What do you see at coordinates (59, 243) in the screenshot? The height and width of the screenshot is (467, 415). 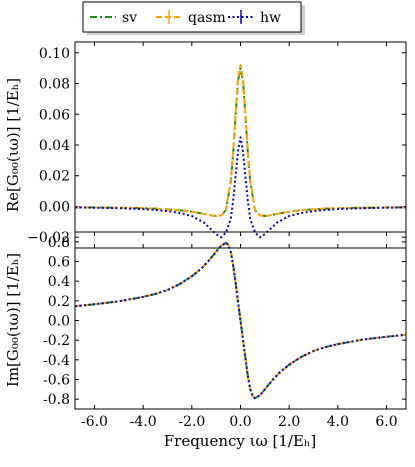 I see `ytick-label-imag: 0.8` at bounding box center [59, 243].